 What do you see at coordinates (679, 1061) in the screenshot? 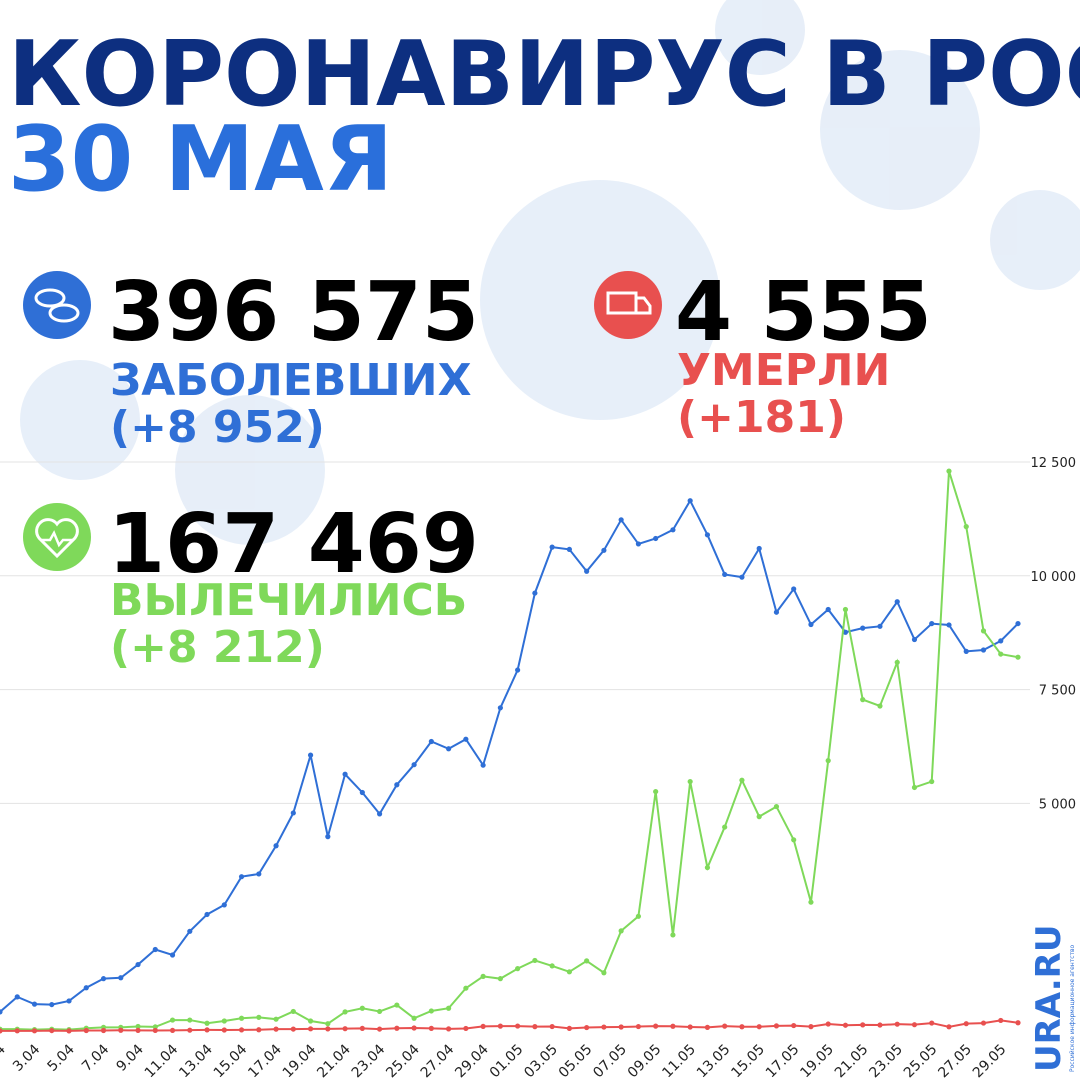
I see `x-tick-label: 11.05` at bounding box center [679, 1061].